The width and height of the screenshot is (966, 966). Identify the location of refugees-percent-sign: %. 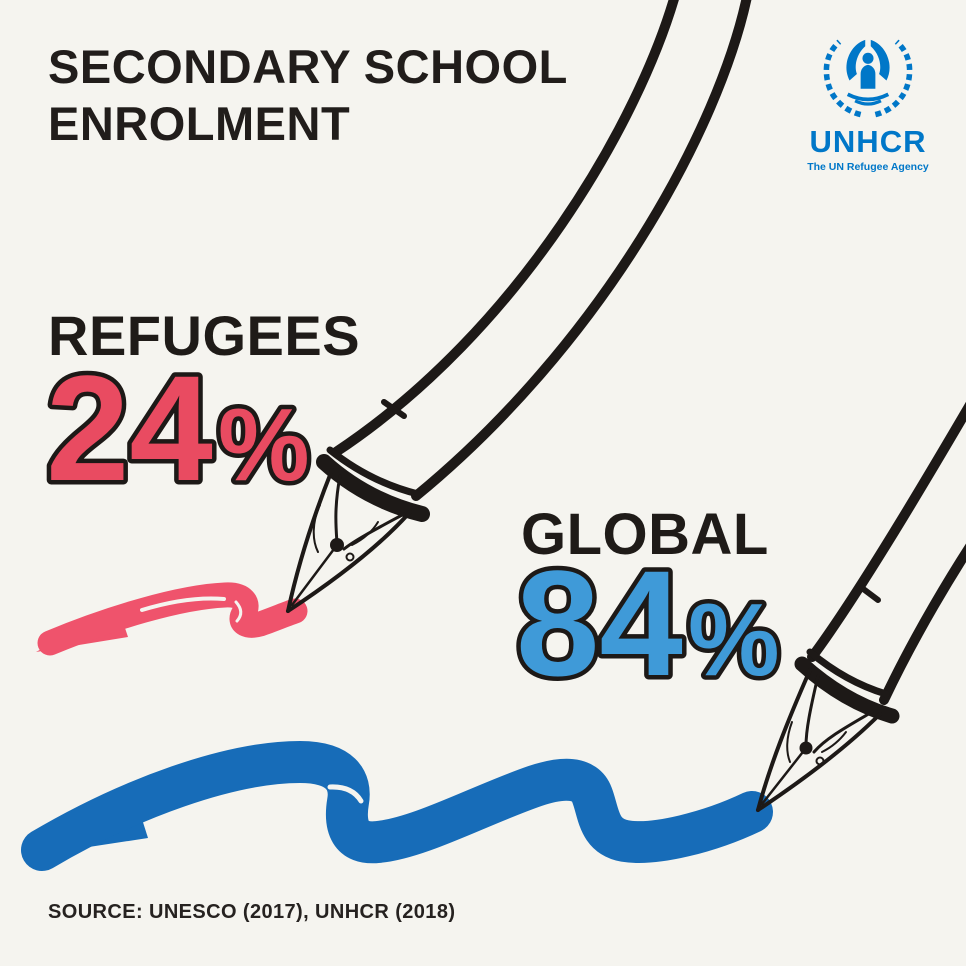
(264, 444).